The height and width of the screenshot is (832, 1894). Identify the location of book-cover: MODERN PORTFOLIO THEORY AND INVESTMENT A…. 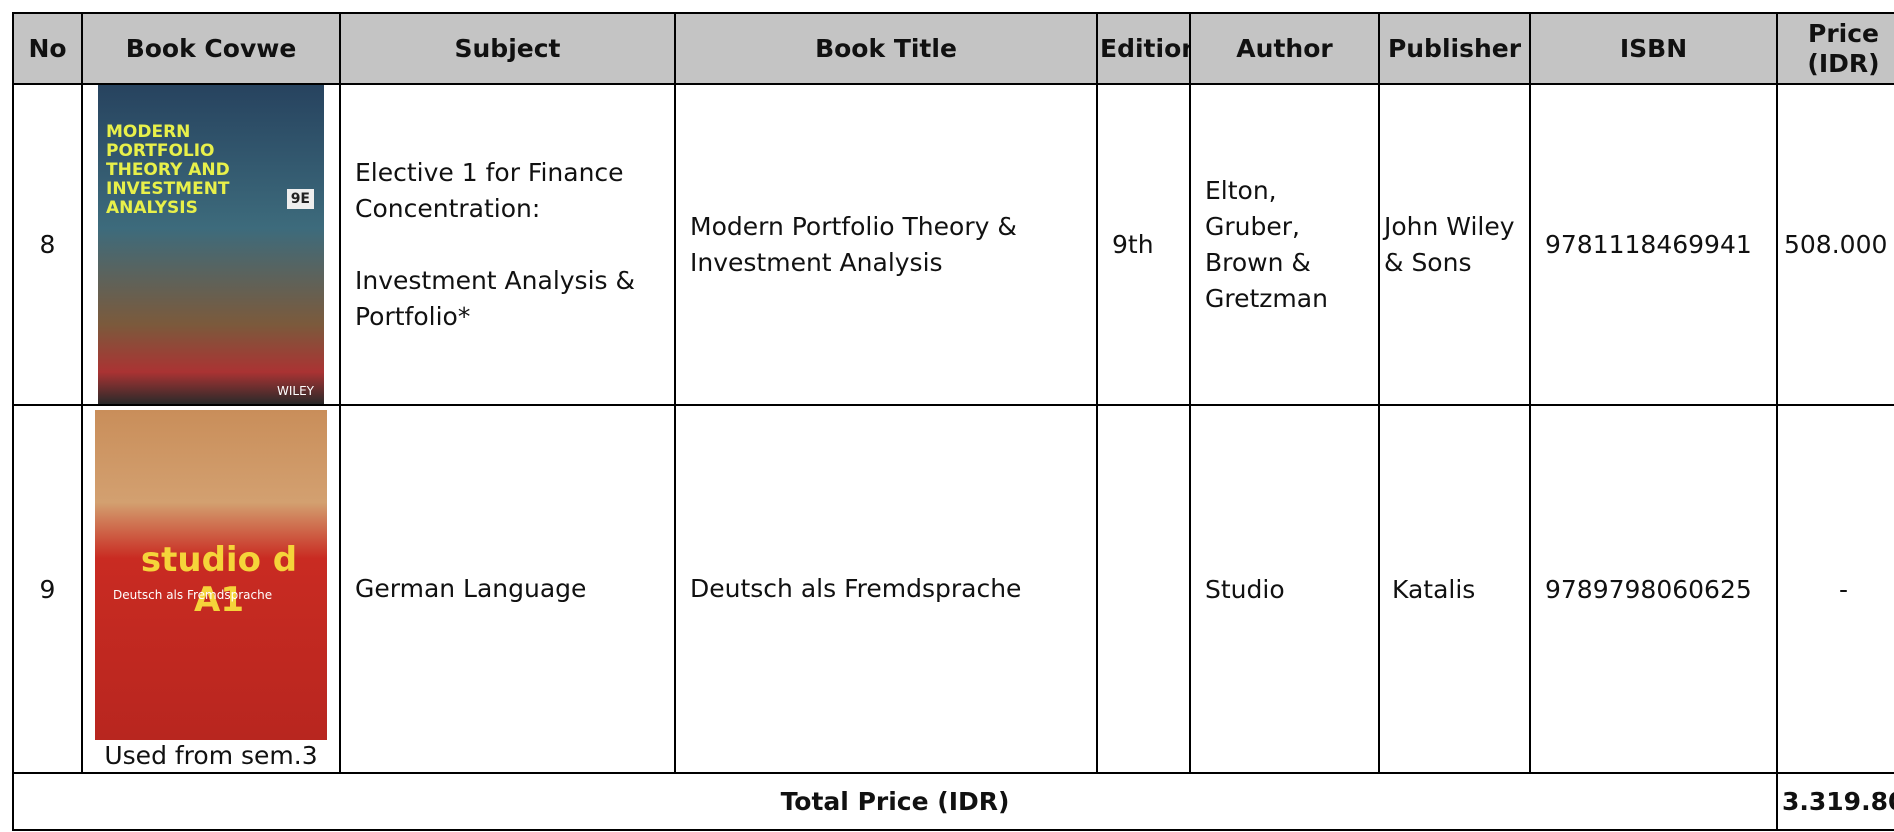
(211, 244).